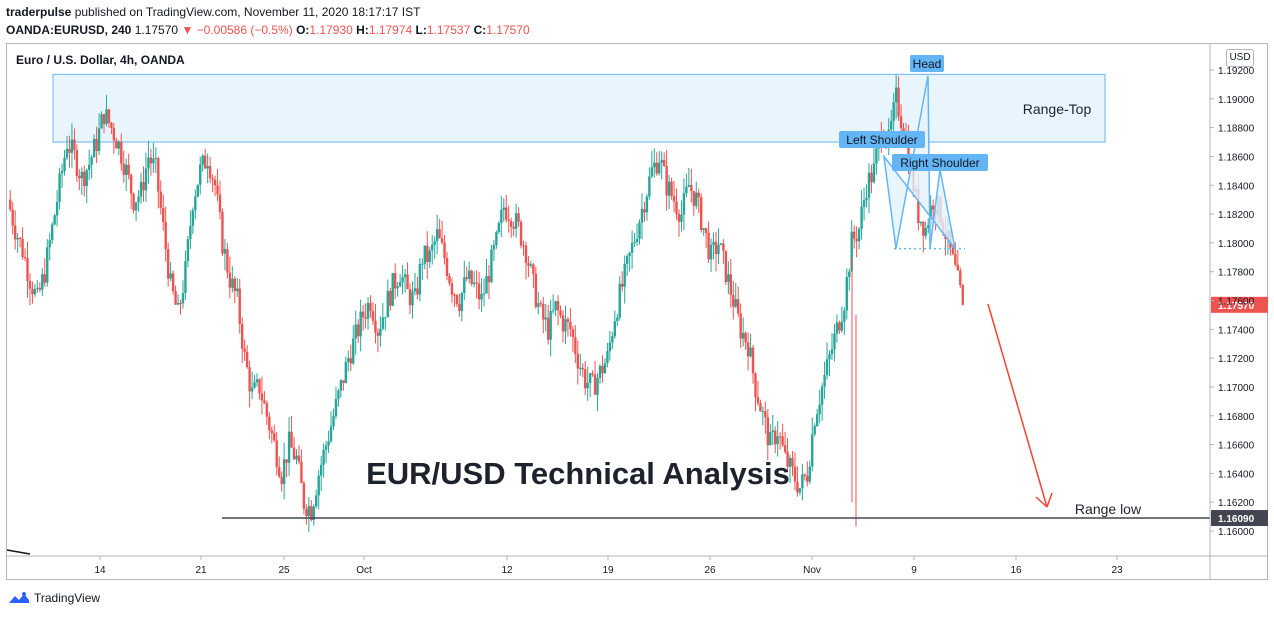 The height and width of the screenshot is (618, 1274). Describe the element at coordinates (1236, 330) in the screenshot. I see `y-tick-label: 1.17400` at that location.